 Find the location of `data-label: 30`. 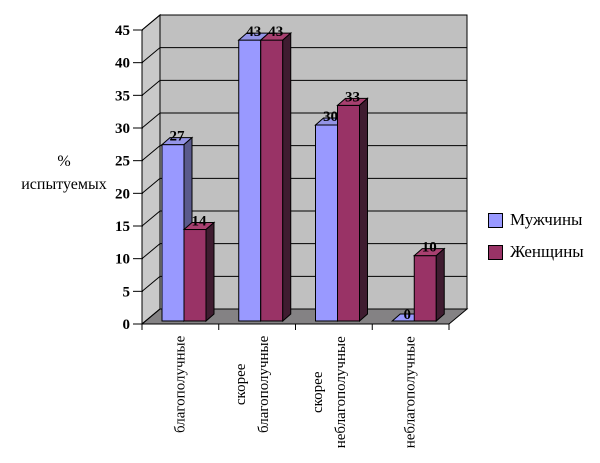

data-label: 30 is located at coordinates (330, 117).